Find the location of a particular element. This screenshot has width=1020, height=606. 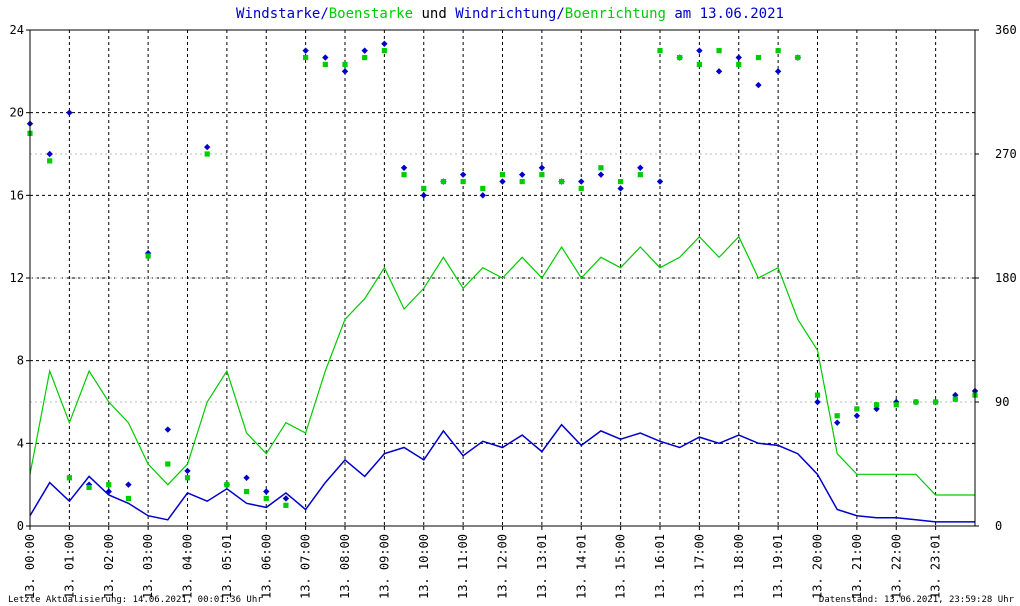

x-tick-label: 13. 09:00 is located at coordinates (384, 566).